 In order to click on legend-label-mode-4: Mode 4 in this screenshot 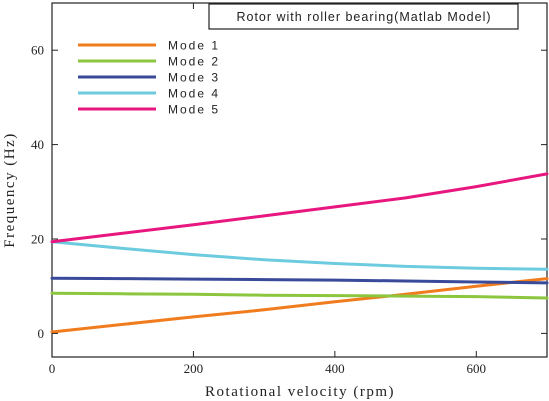, I will do `click(194, 94)`.